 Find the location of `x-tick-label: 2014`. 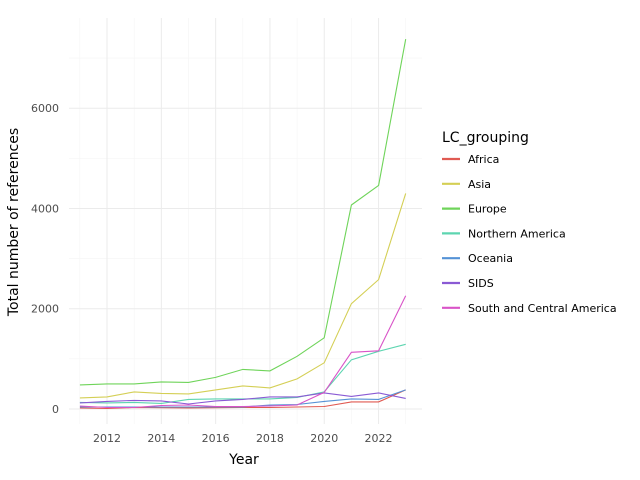

x-tick-label: 2014 is located at coordinates (161, 438).